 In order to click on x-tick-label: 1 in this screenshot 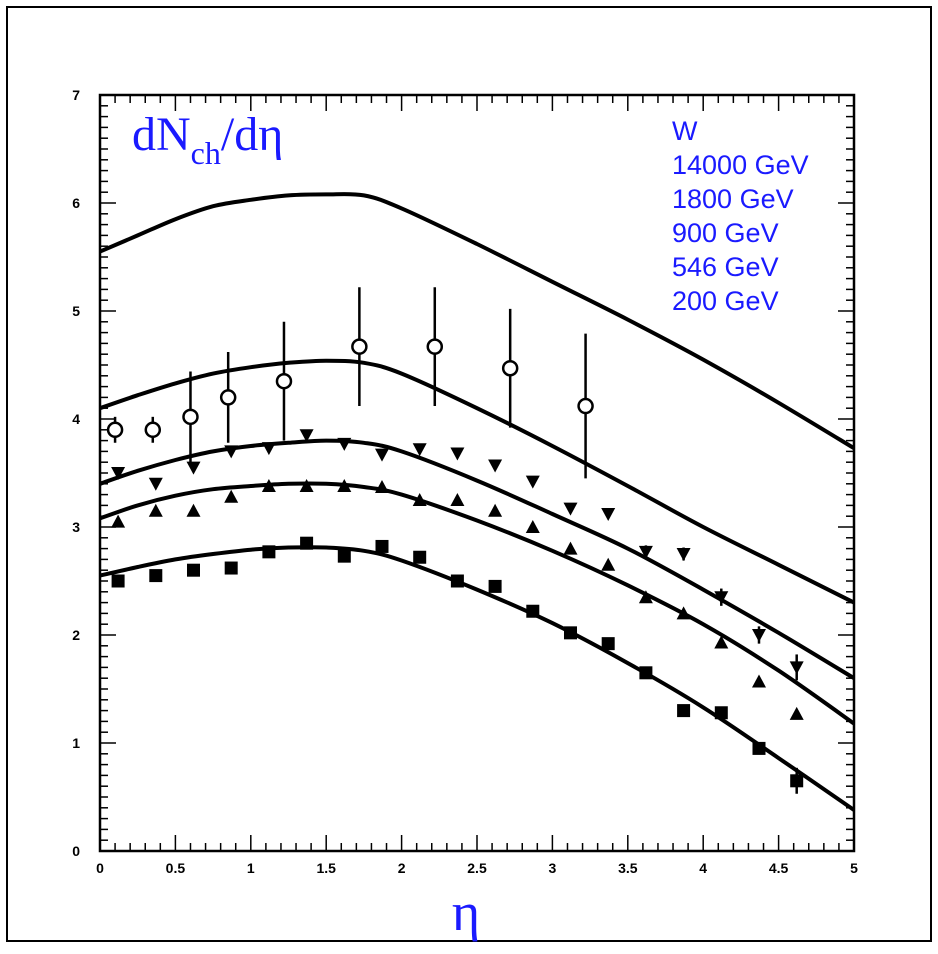, I will do `click(251, 868)`.